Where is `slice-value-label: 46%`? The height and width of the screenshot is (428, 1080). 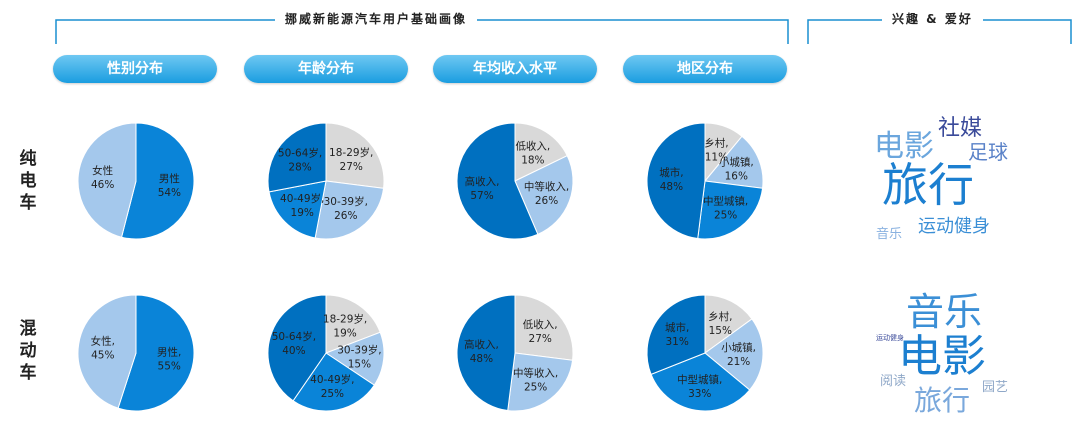
slice-value-label: 46% is located at coordinates (102, 185).